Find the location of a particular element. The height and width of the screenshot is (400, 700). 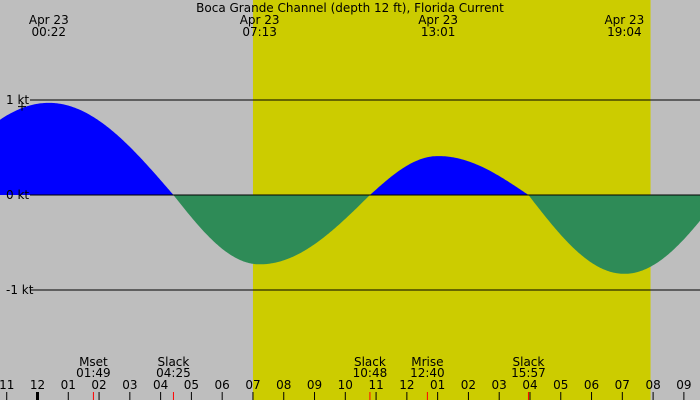

extremum-time: 00:22 is located at coordinates (48, 32).